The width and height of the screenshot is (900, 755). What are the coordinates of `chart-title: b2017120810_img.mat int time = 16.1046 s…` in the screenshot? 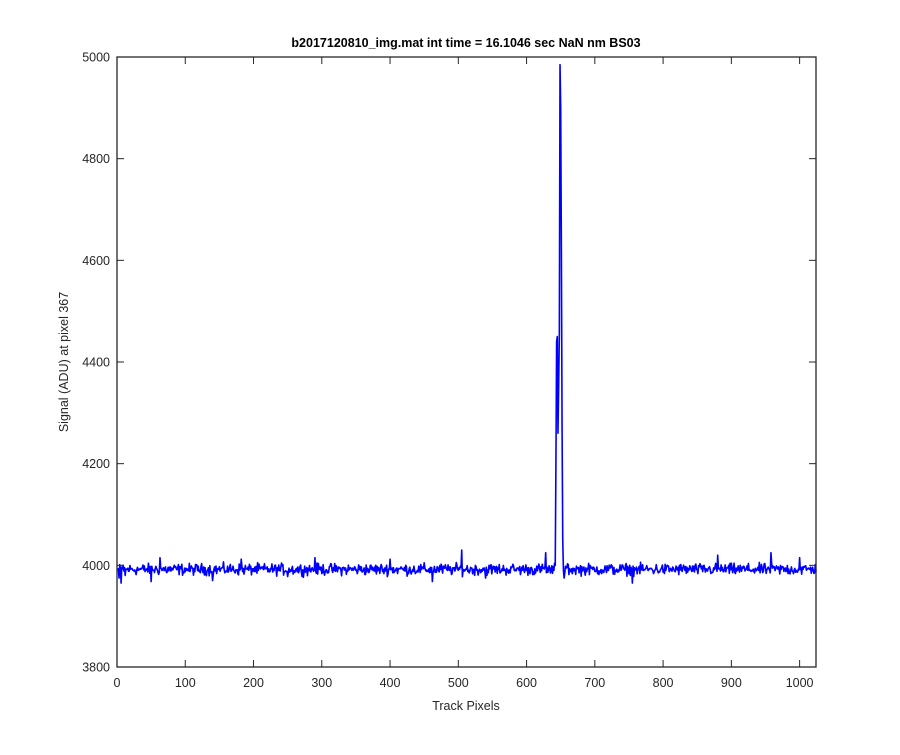 It's located at (465, 43).